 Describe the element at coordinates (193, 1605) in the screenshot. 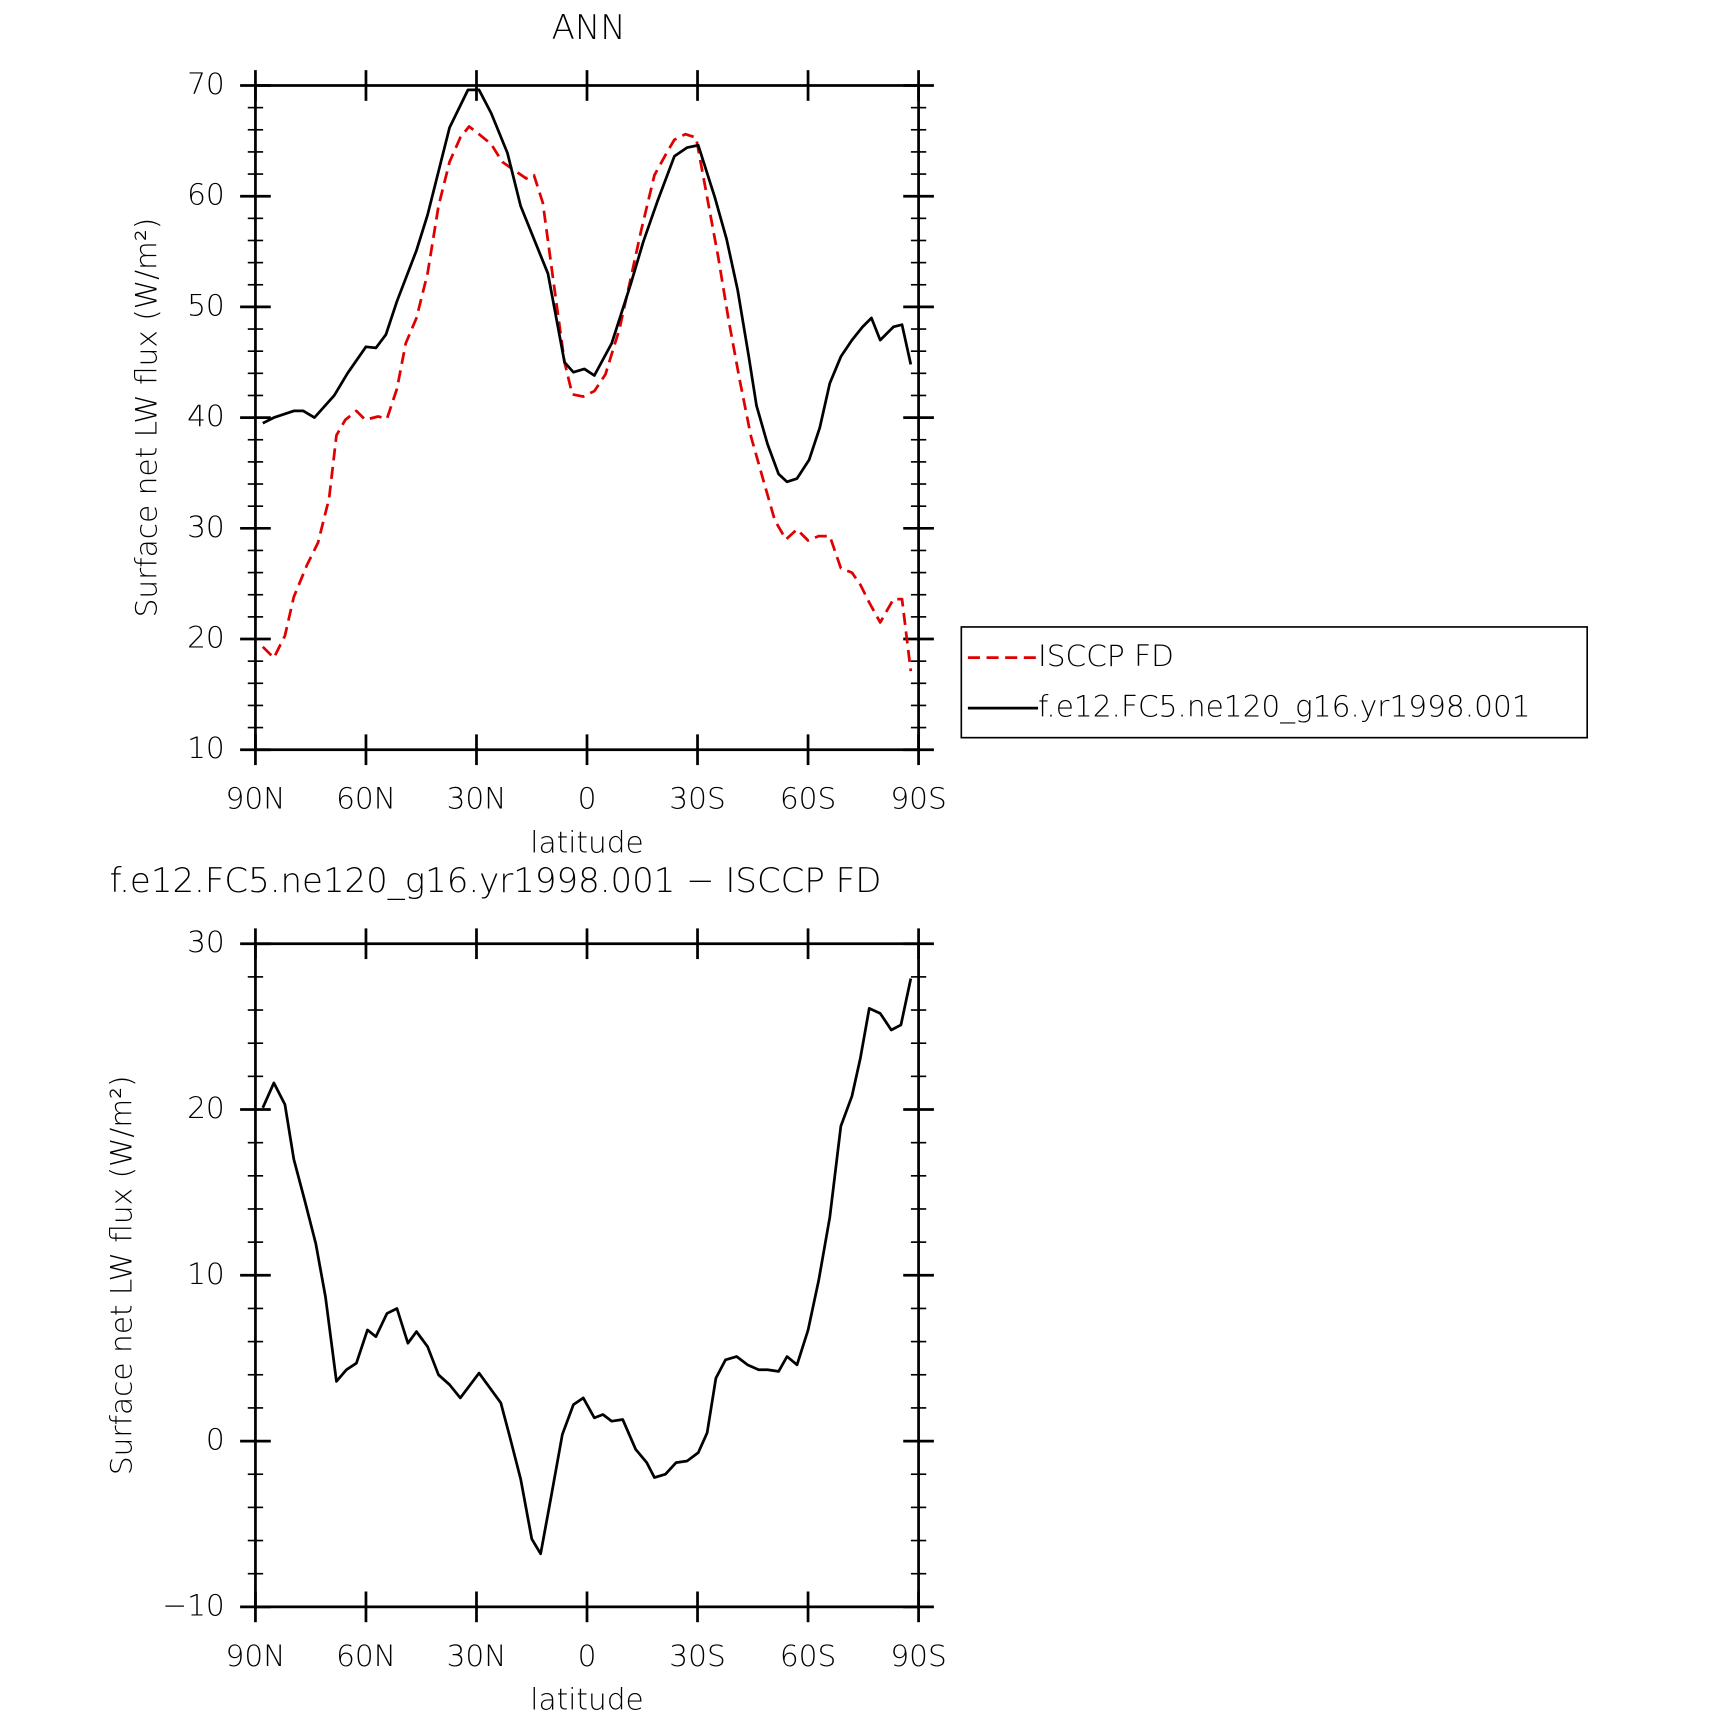

I see `y-tick-label: −10` at that location.